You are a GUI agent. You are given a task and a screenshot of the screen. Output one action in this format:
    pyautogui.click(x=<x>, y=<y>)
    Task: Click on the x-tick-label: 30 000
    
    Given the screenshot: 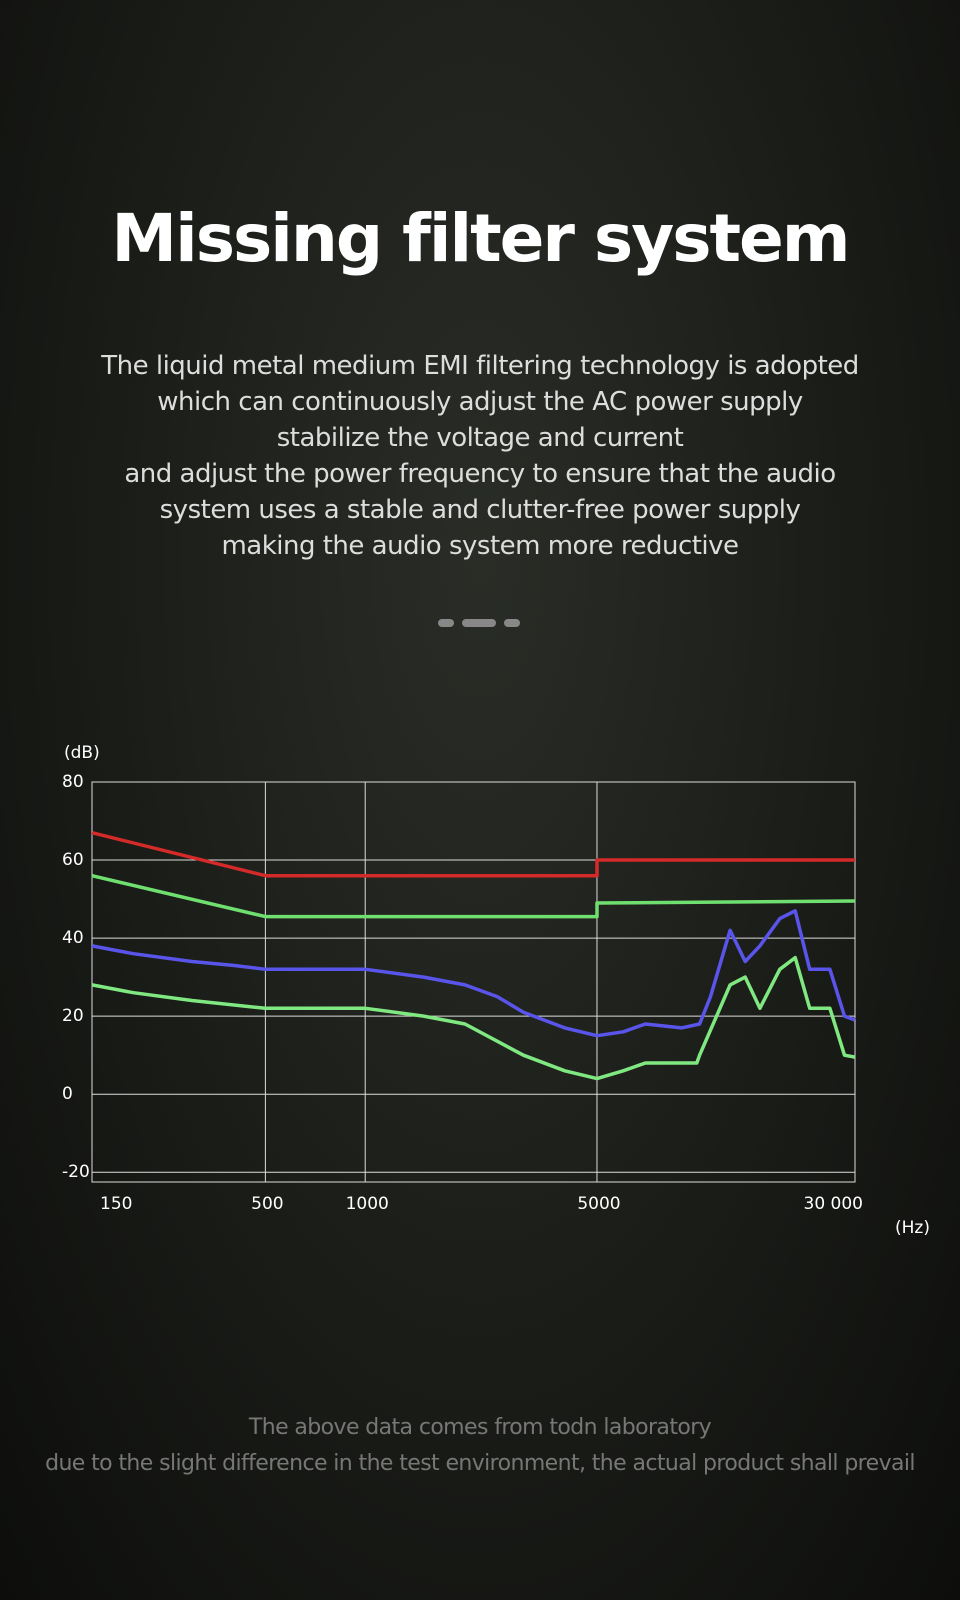 What is the action you would take?
    pyautogui.click(x=833, y=1204)
    